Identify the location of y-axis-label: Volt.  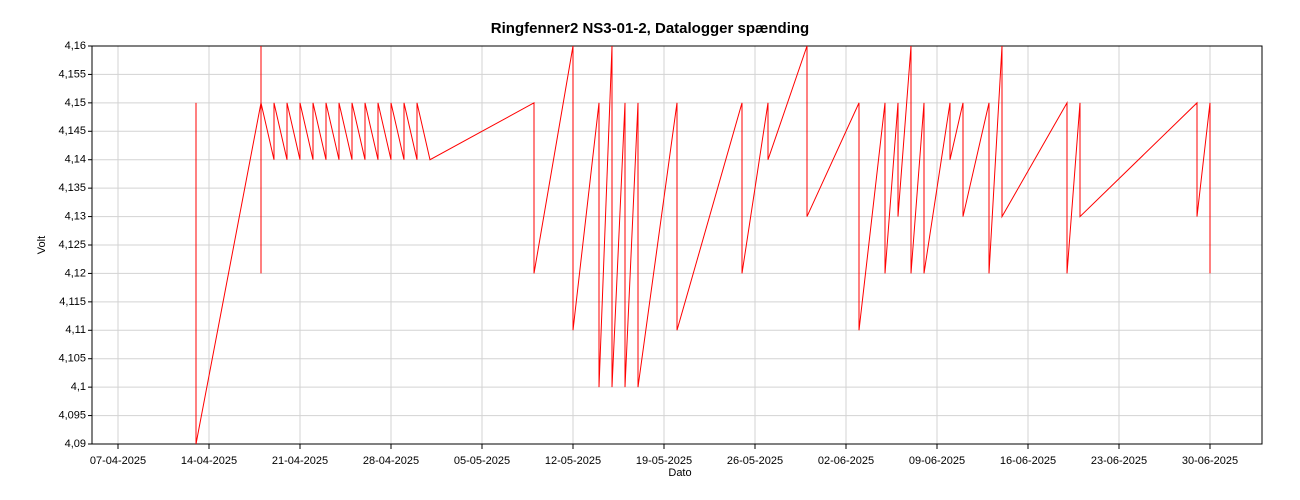
(42, 245).